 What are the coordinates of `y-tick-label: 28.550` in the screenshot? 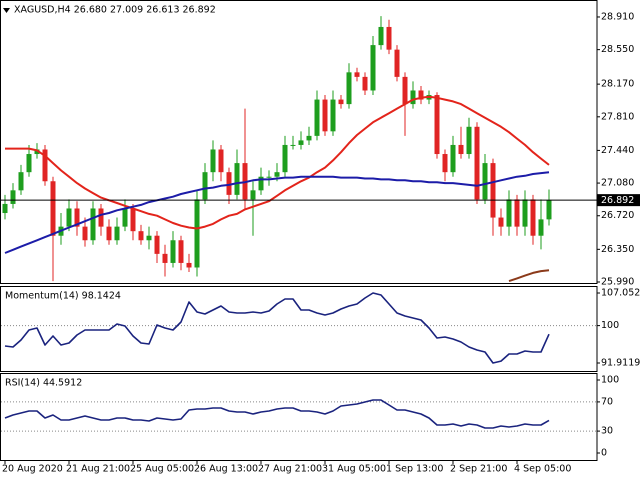 It's located at (617, 49).